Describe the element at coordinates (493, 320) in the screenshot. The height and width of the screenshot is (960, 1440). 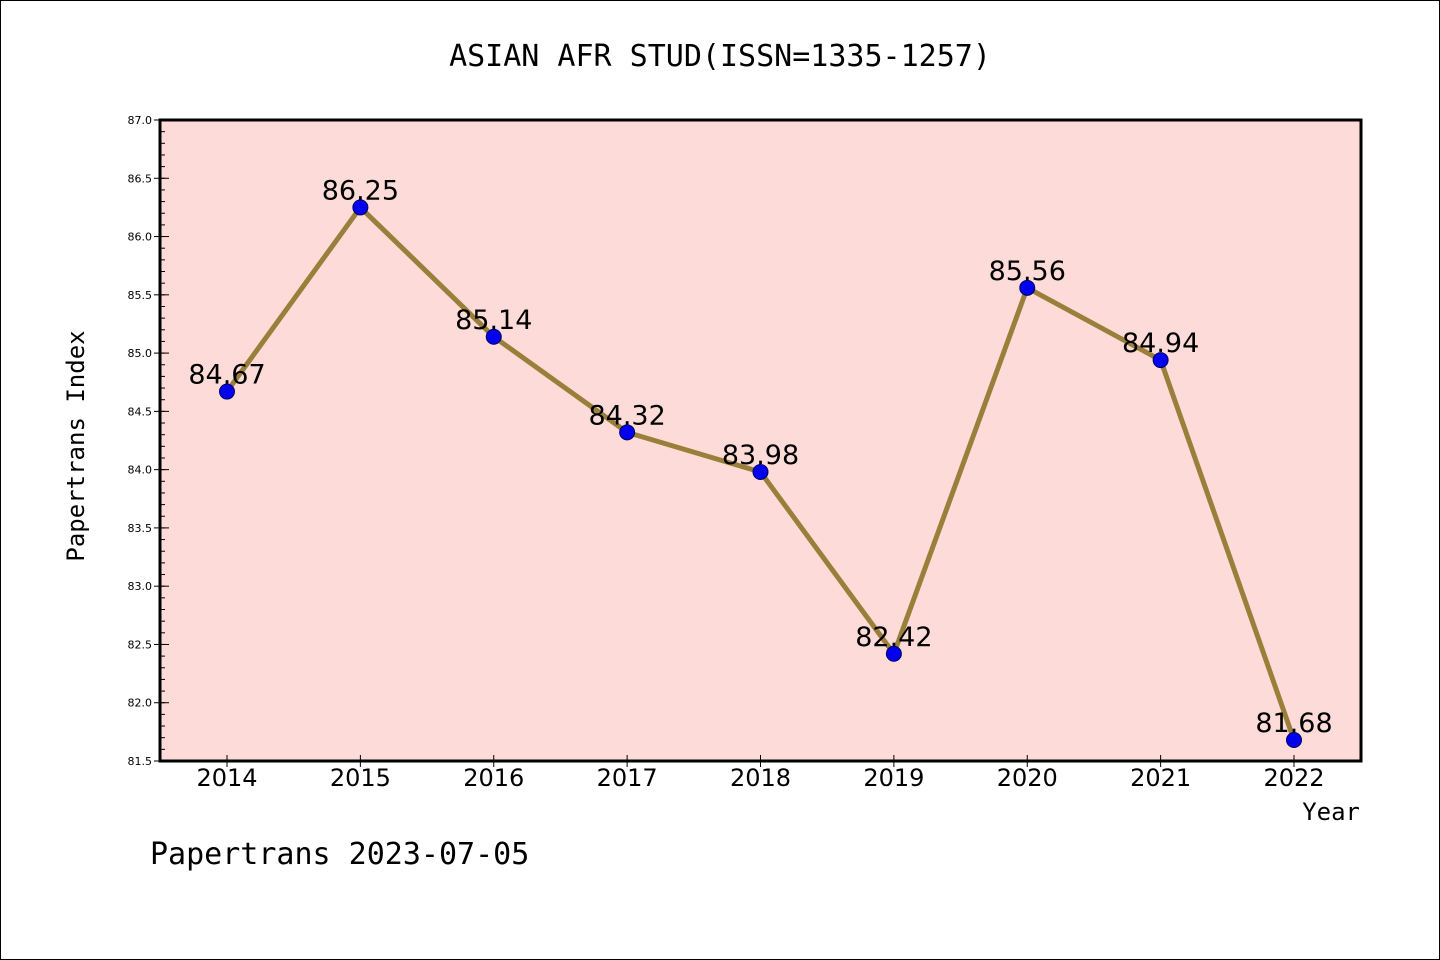
I see `data-label: 85.14` at that location.